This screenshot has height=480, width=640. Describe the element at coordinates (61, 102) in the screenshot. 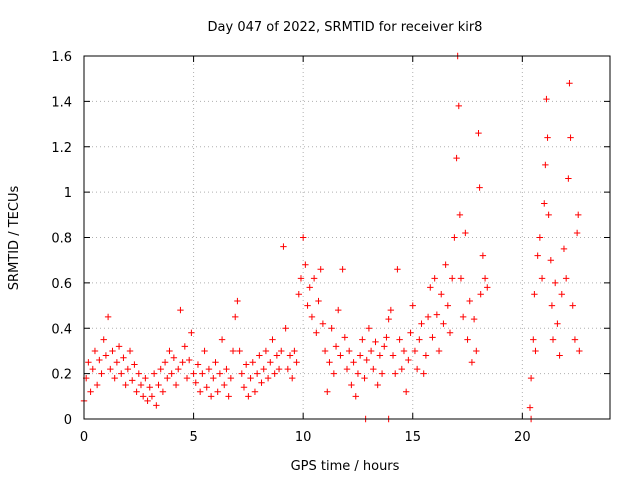

I see `y-tick-label-7: 1.4` at that location.